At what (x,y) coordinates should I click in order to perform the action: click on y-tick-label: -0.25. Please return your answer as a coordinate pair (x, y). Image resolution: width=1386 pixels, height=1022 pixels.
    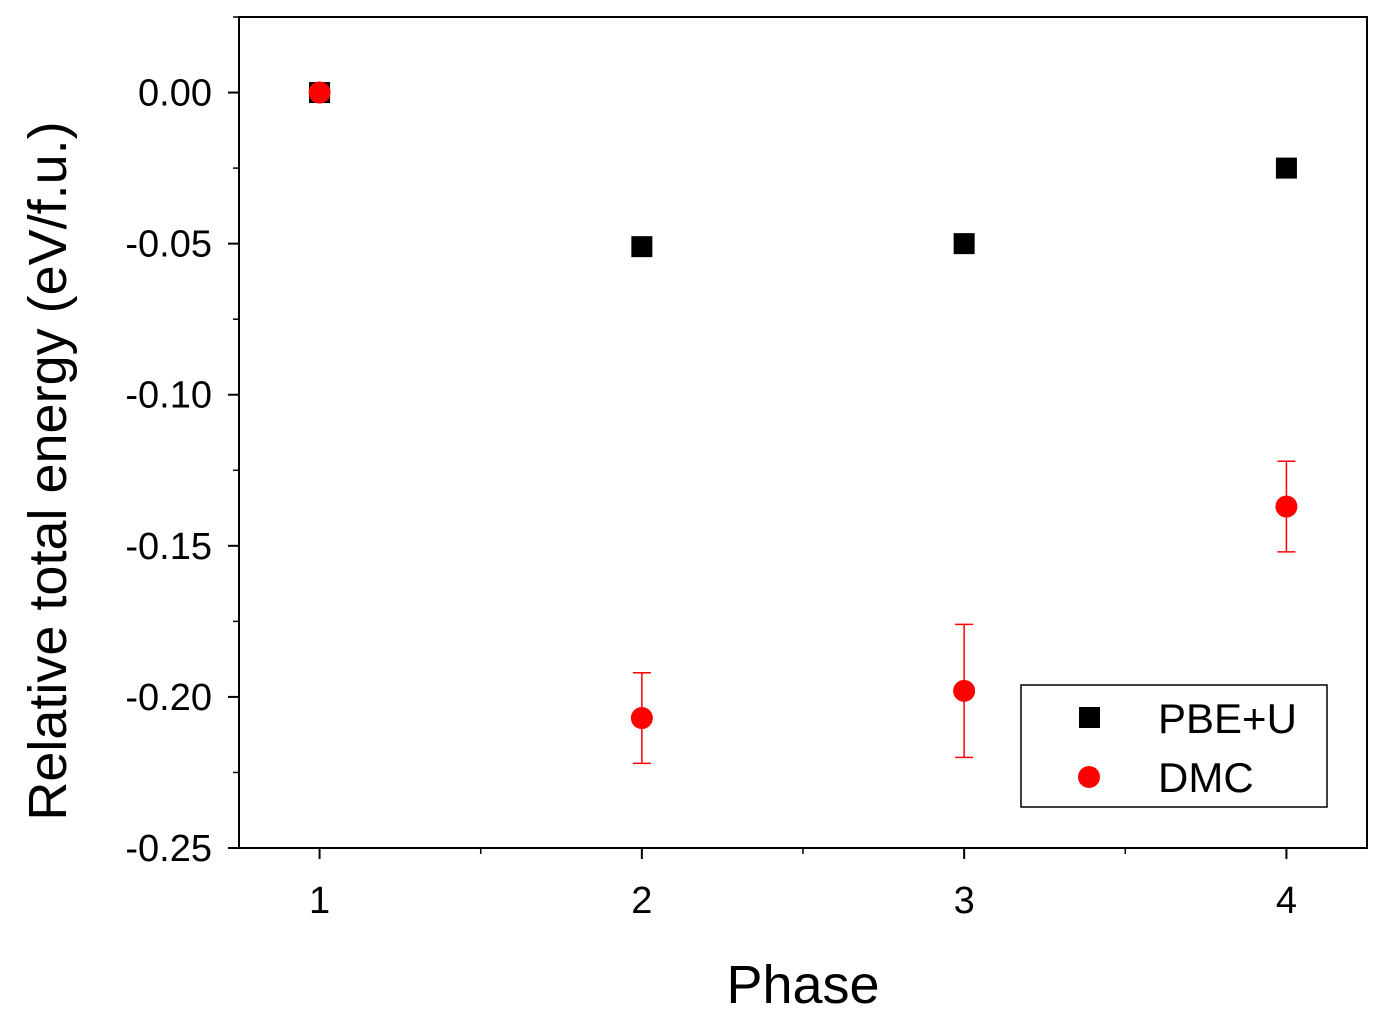
    Looking at the image, I should click on (168, 849).